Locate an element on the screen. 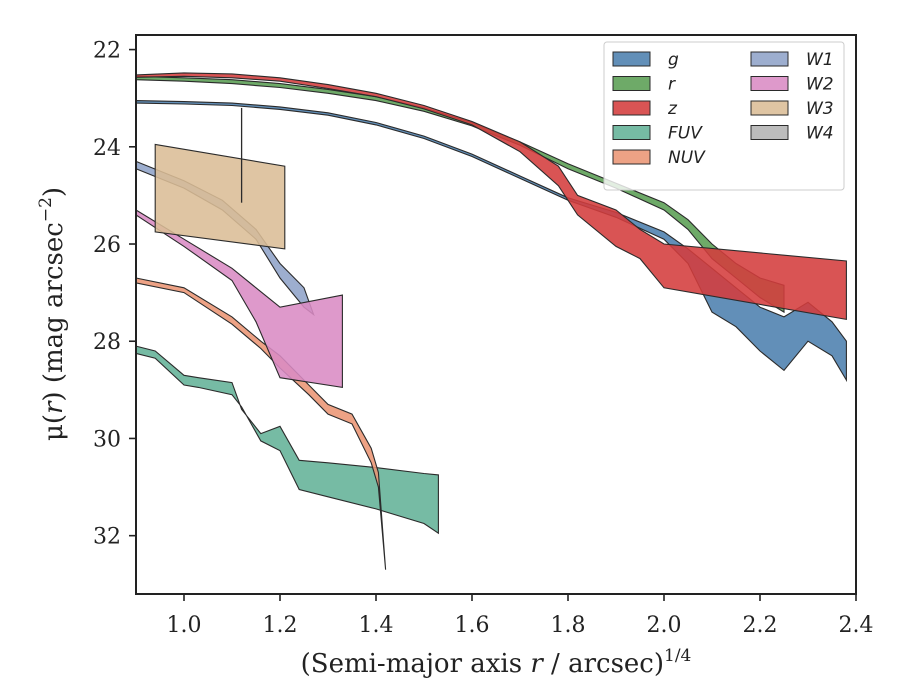 This screenshot has width=900, height=700. x-tick-label: 1.8 is located at coordinates (568, 625).